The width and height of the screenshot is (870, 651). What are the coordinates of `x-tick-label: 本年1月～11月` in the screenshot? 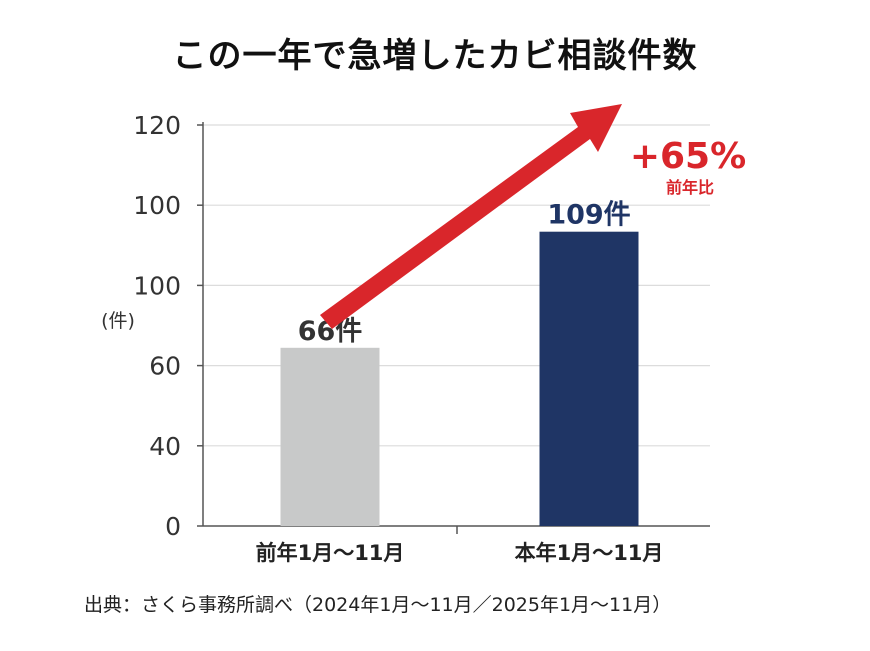 It's located at (589, 553).